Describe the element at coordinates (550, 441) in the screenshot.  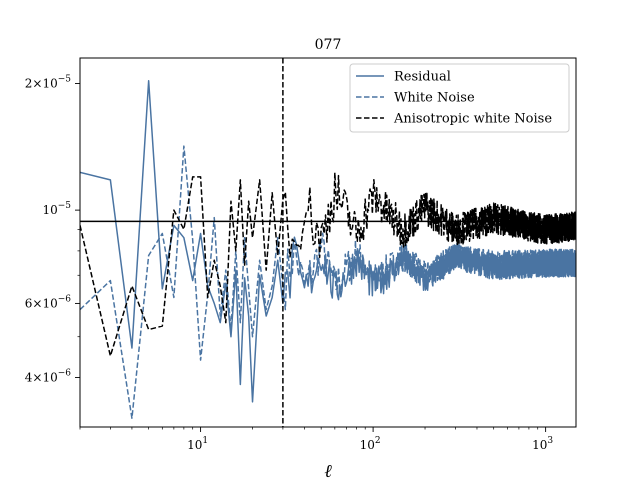
I see `x-tick-label-exponent: 3` at that location.